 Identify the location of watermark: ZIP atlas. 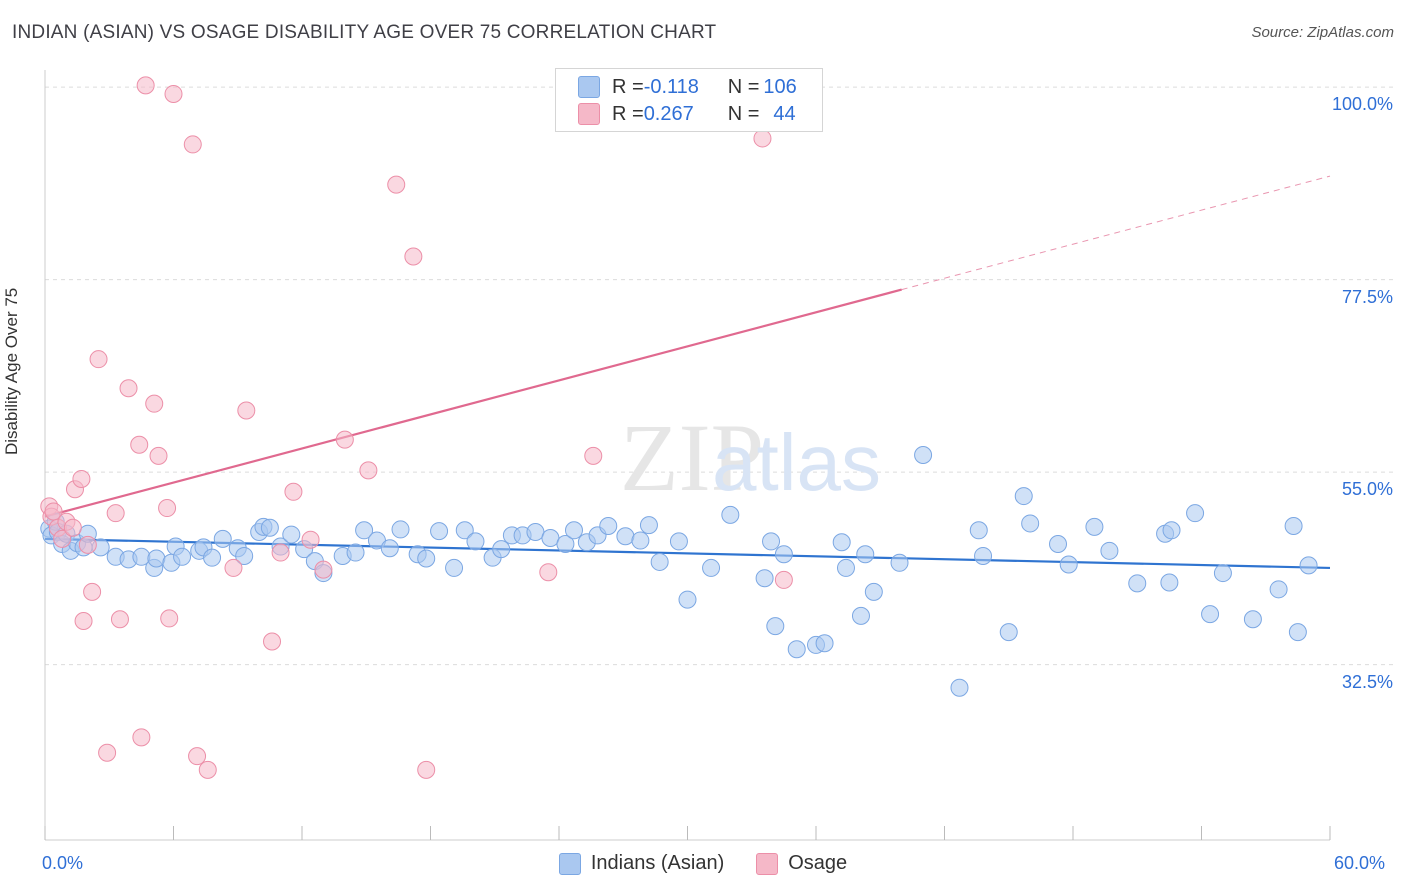
(750, 457).